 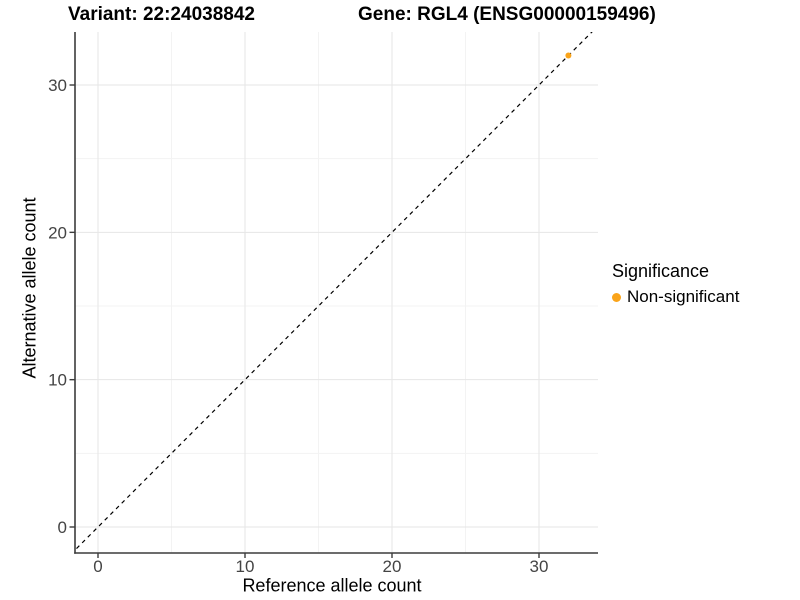 What do you see at coordinates (57, 85) in the screenshot?
I see `y-tick-label: 30` at bounding box center [57, 85].